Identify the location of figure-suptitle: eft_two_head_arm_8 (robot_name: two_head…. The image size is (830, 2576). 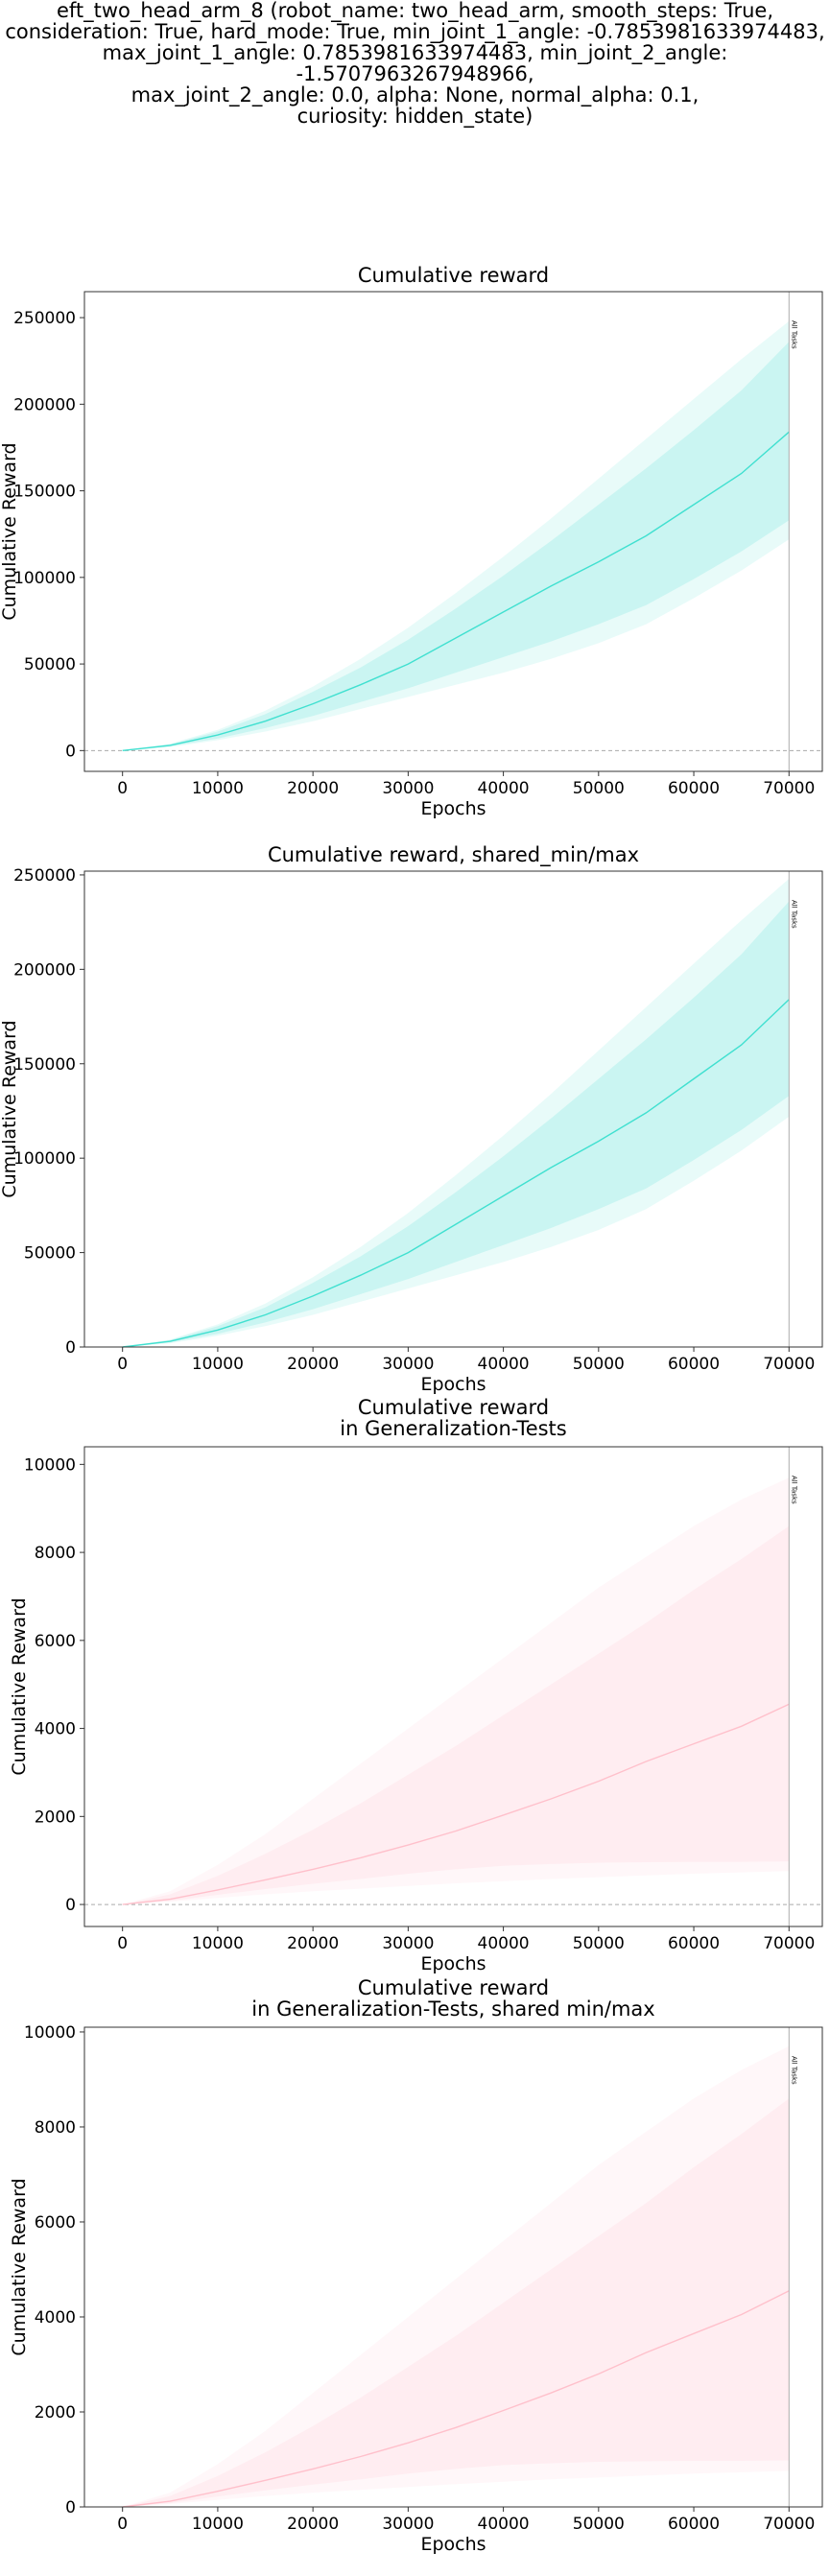
(415, 64).